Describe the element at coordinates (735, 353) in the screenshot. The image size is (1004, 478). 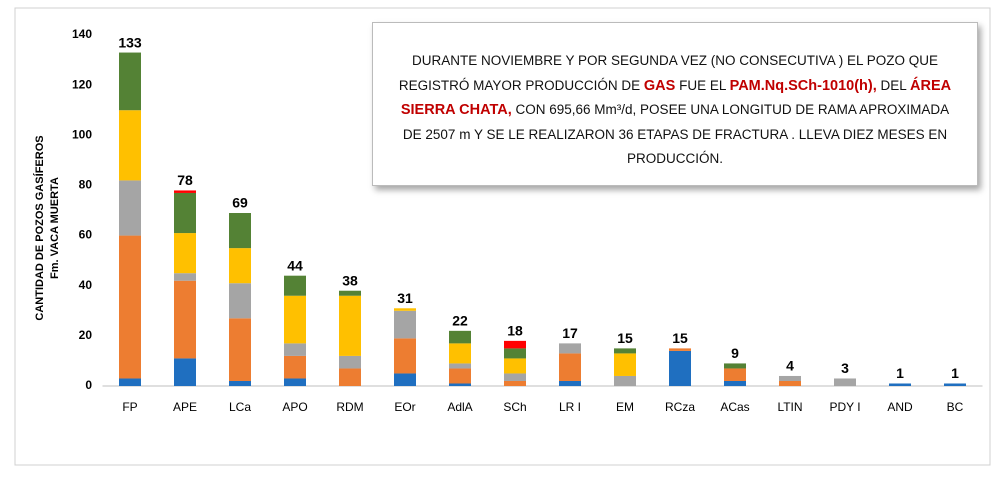
I see `total-label: 9` at that location.